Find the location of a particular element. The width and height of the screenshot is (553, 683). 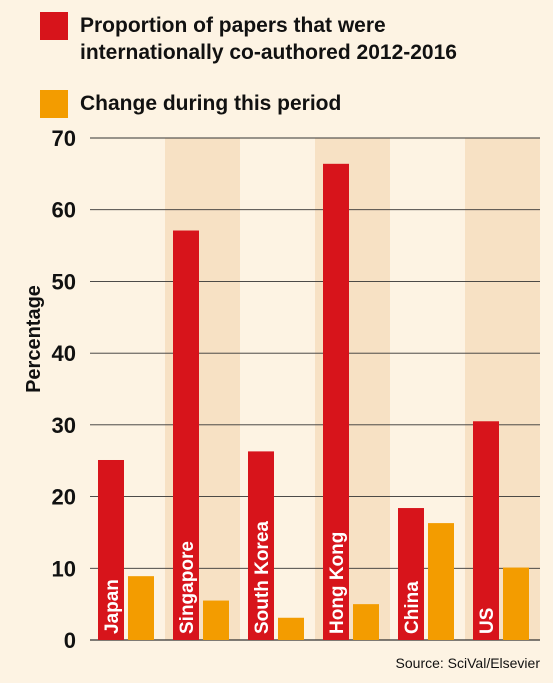

category-label: Singapore is located at coordinates (187, 587).